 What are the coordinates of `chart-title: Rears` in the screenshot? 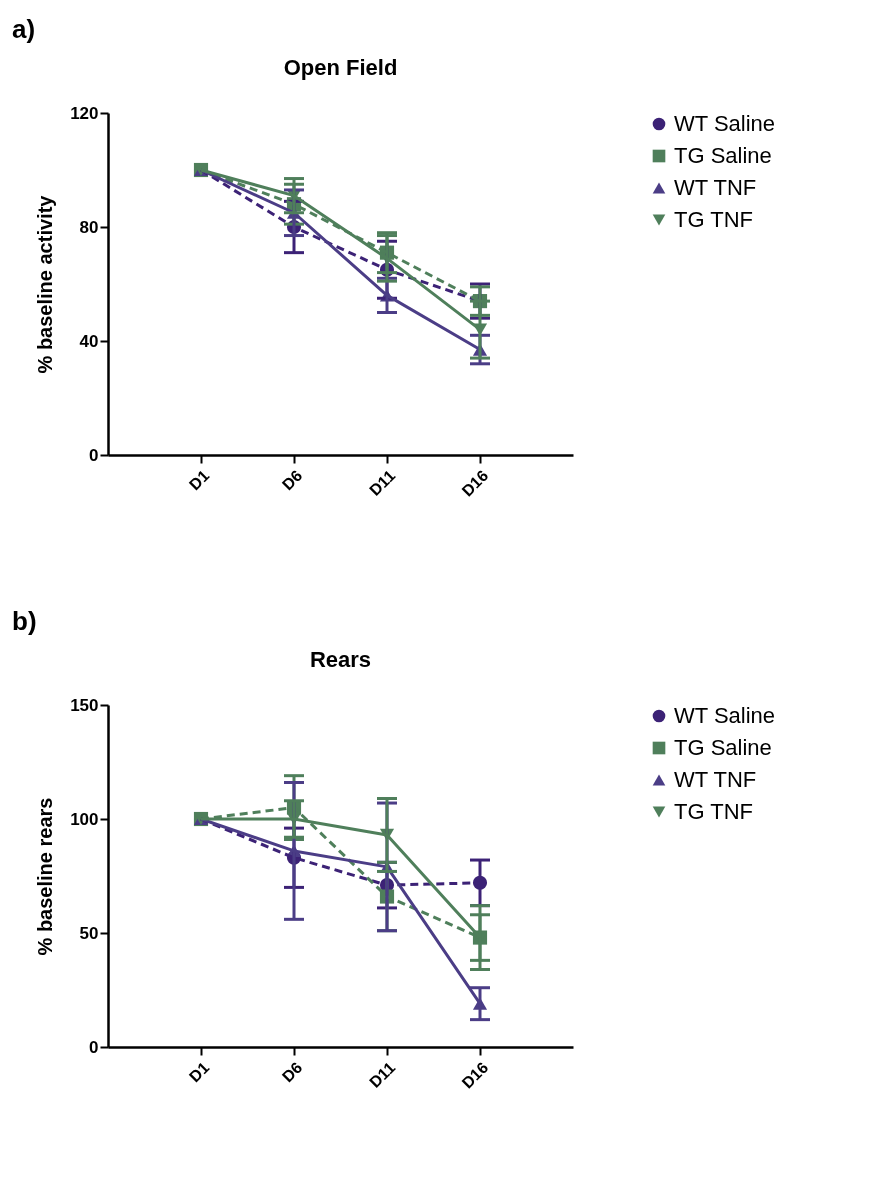 It's located at (340, 659).